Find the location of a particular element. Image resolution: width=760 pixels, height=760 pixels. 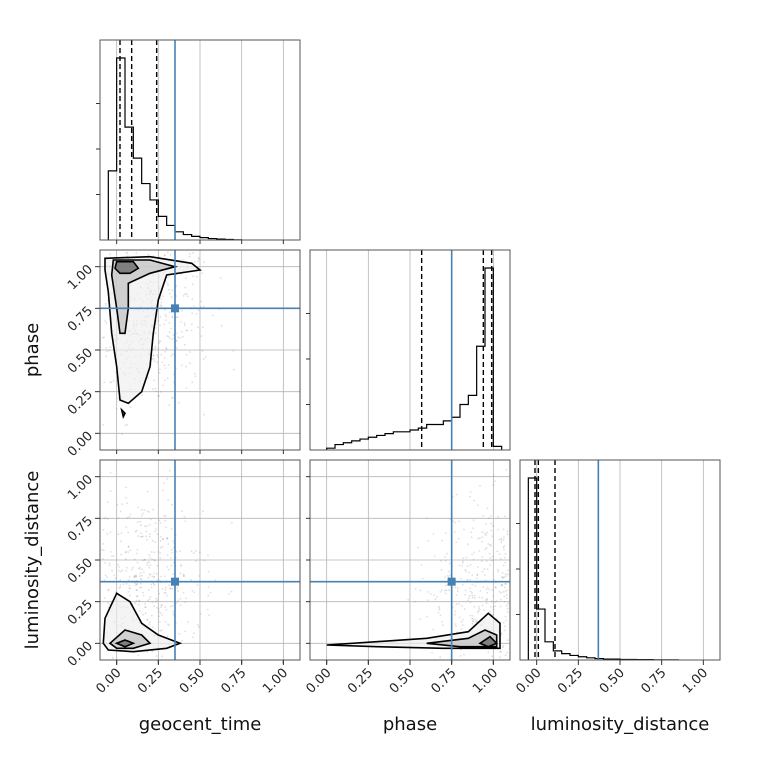

x-axis-label-luminosity_distance: luminosity_distance is located at coordinates (620, 724).